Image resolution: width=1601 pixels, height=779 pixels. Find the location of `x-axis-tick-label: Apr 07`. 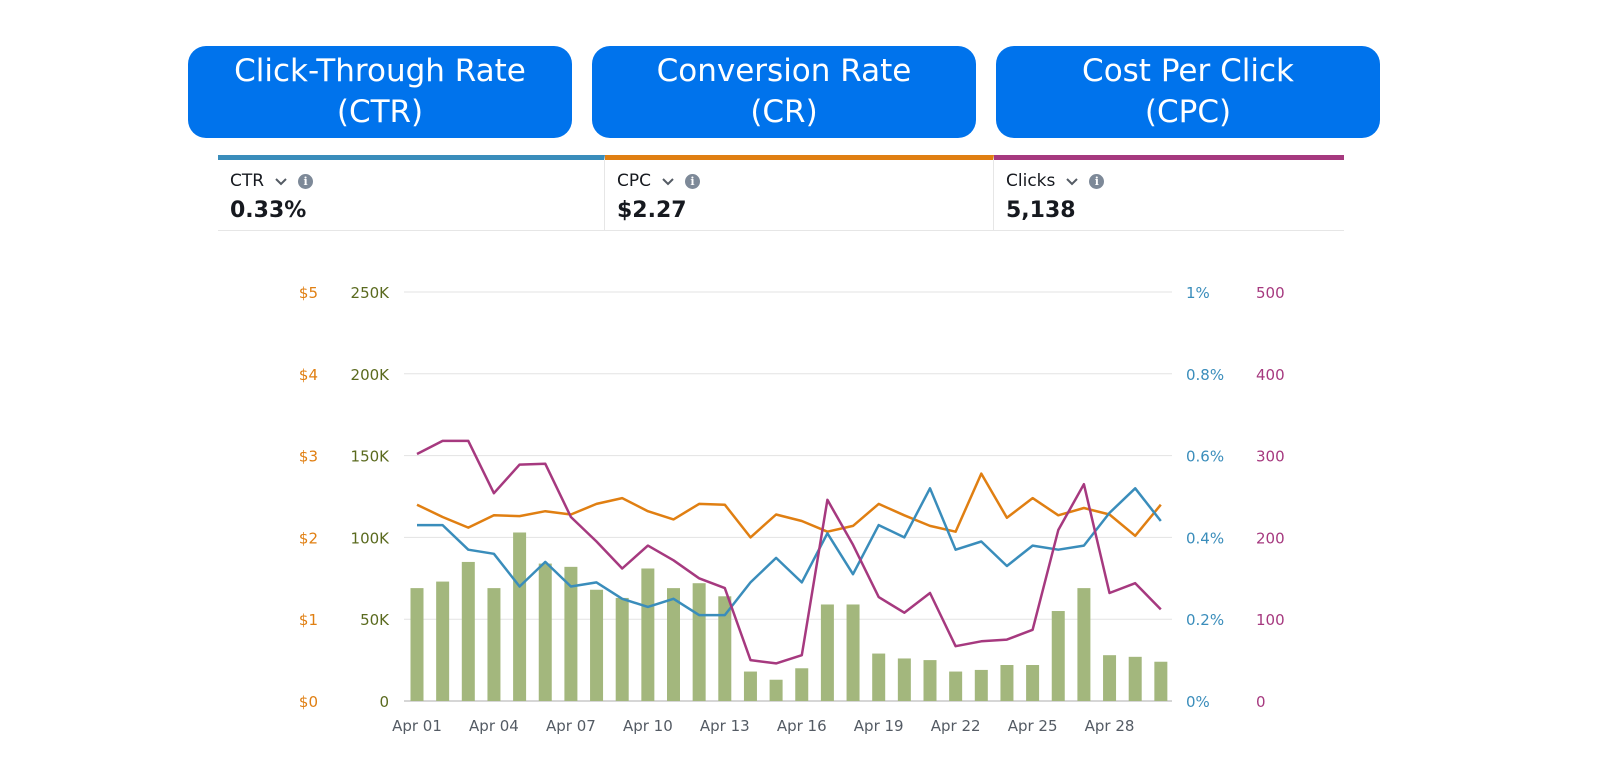

x-axis-tick-label: Apr 07 is located at coordinates (571, 726).